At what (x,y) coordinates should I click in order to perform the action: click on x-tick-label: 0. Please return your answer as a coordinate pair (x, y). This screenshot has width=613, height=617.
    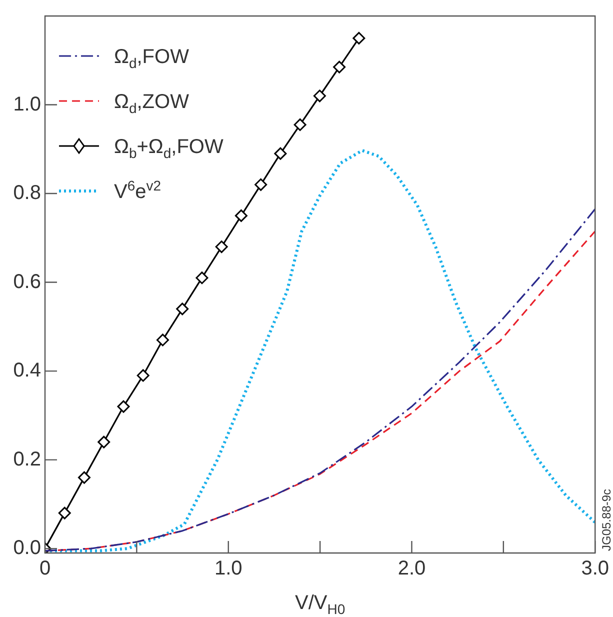
    Looking at the image, I should click on (45, 569).